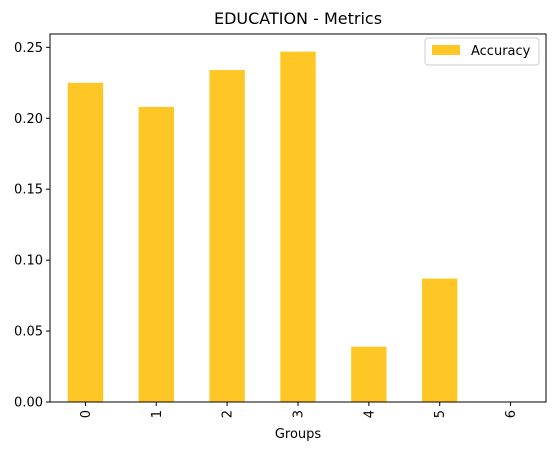 This screenshot has height=450, width=556. Describe the element at coordinates (299, 414) in the screenshot. I see `x-tick-label: 3` at that location.